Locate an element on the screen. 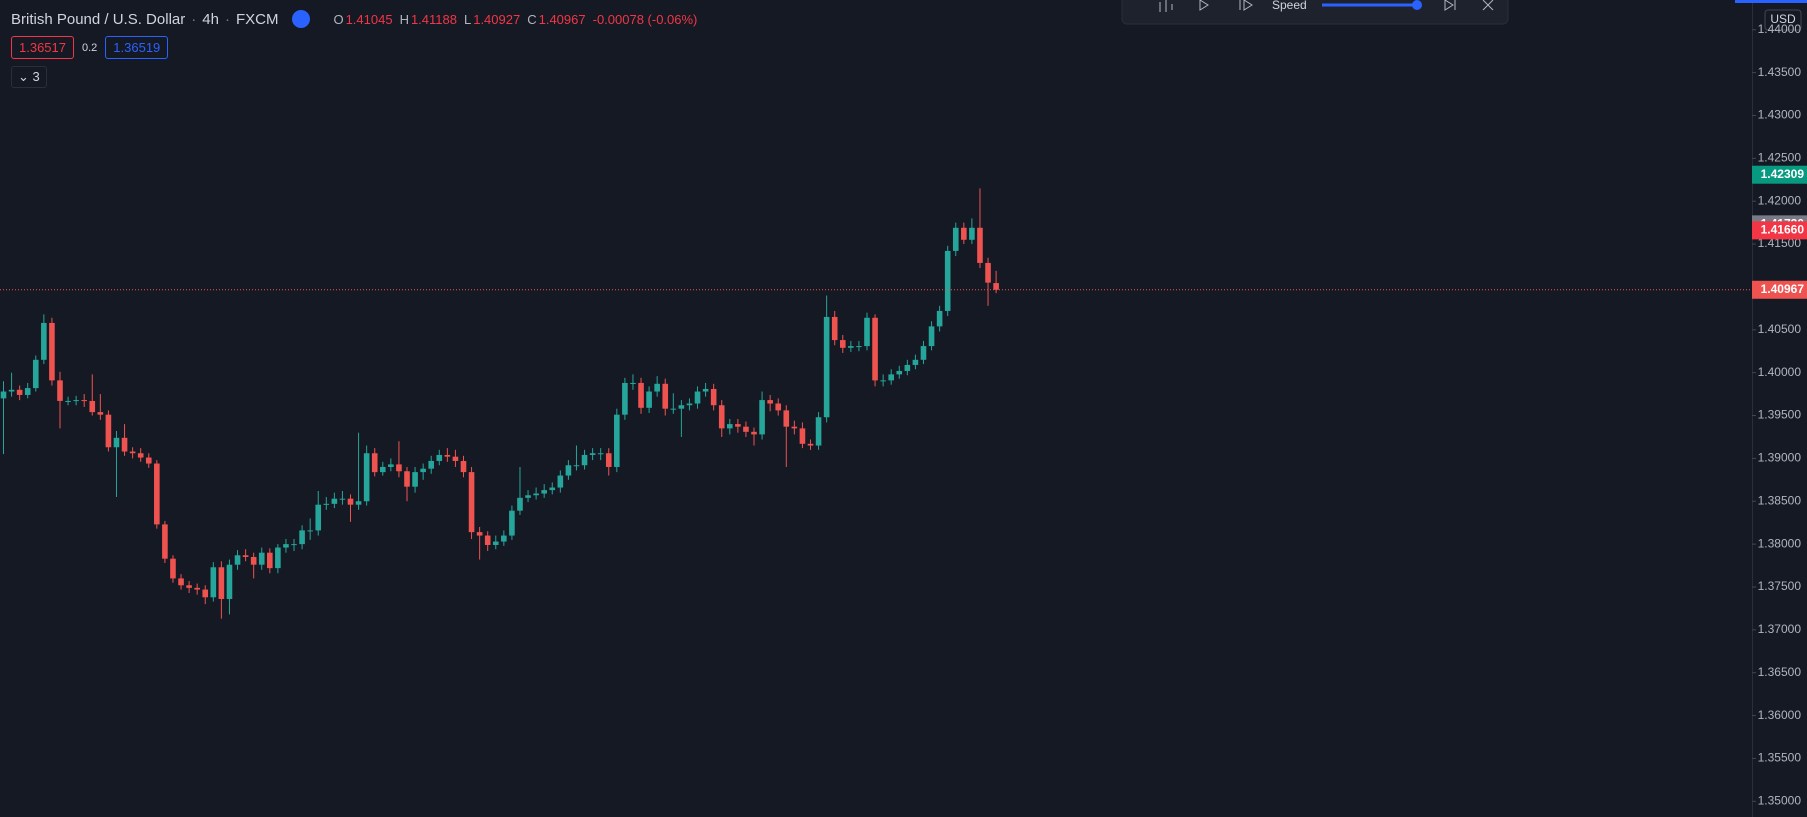  symbol: British Pound / U.S. Dollar is located at coordinates (98, 19).